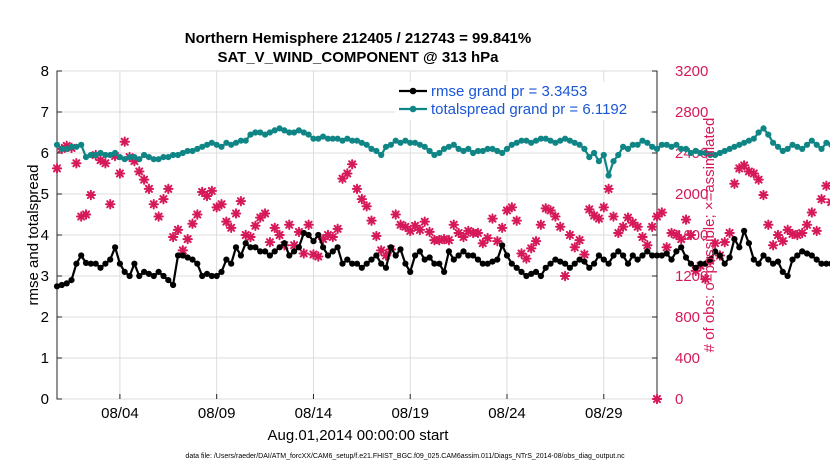 The width and height of the screenshot is (830, 470). I want to click on x-tick-label: 08/24, so click(507, 413).